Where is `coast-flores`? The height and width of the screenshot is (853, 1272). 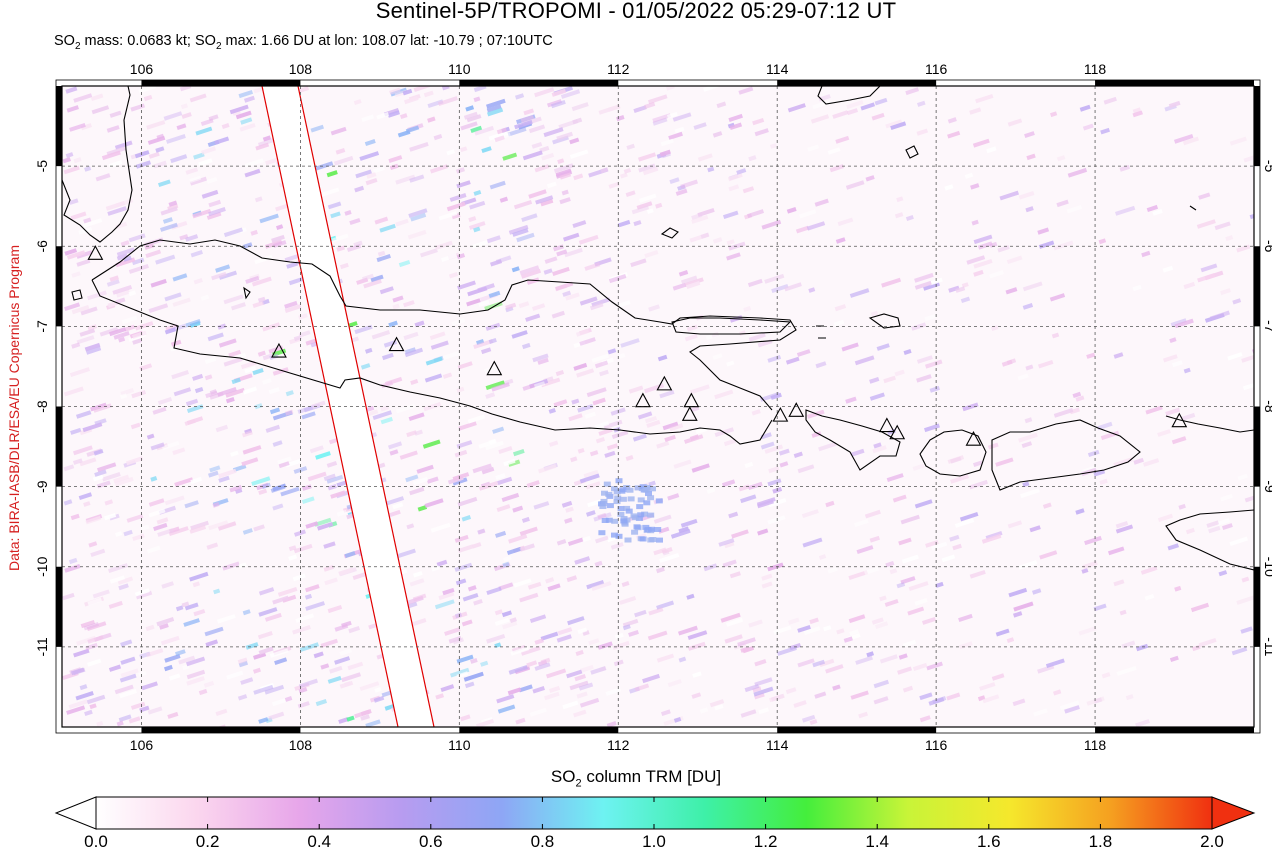 coast-flores is located at coordinates (1209, 424).